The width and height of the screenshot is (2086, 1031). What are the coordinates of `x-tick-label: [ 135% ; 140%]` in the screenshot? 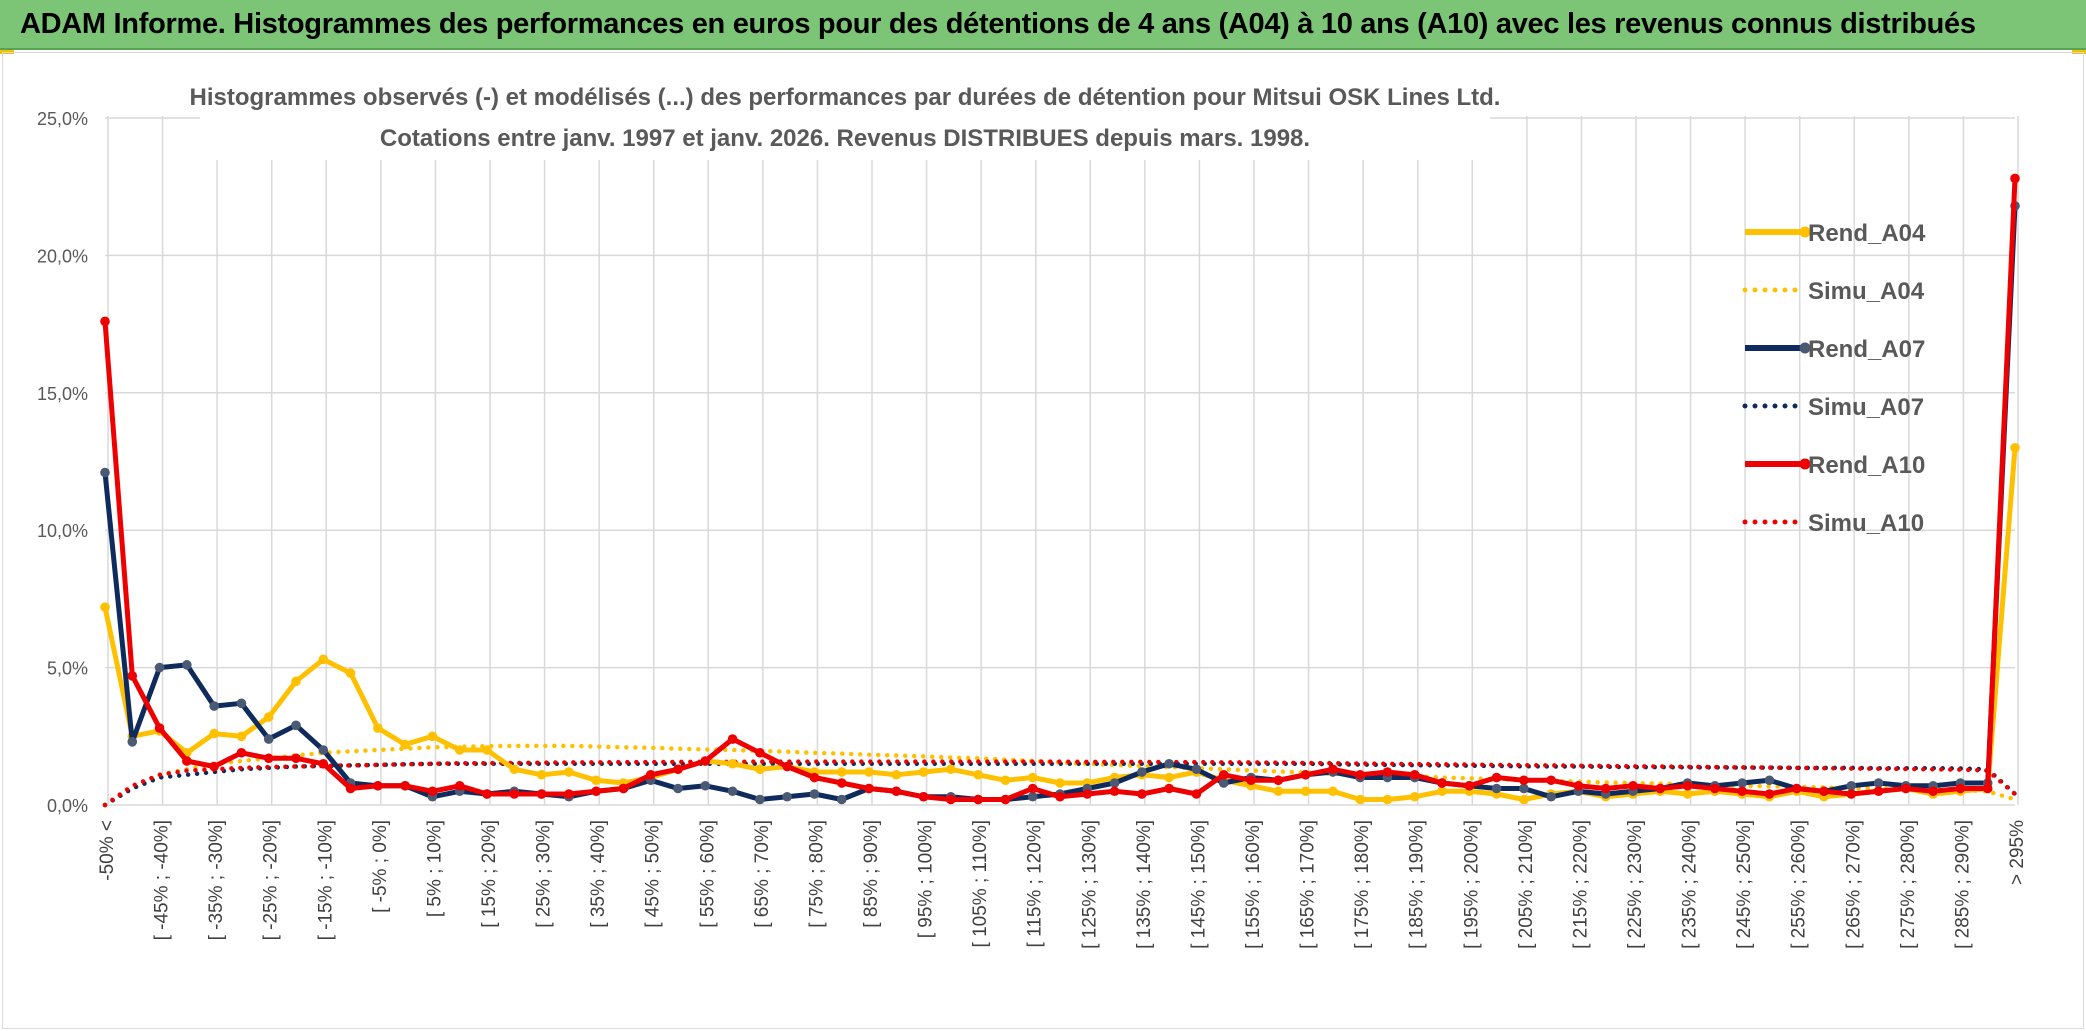 It's located at (1144, 884).